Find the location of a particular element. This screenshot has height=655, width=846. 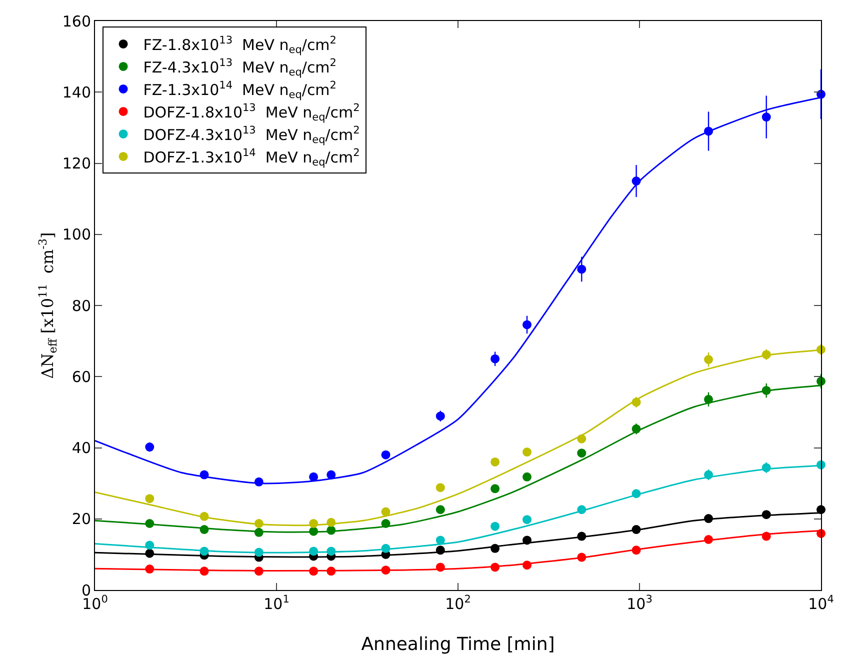

y-tick-label: 20 is located at coordinates (81, 519).